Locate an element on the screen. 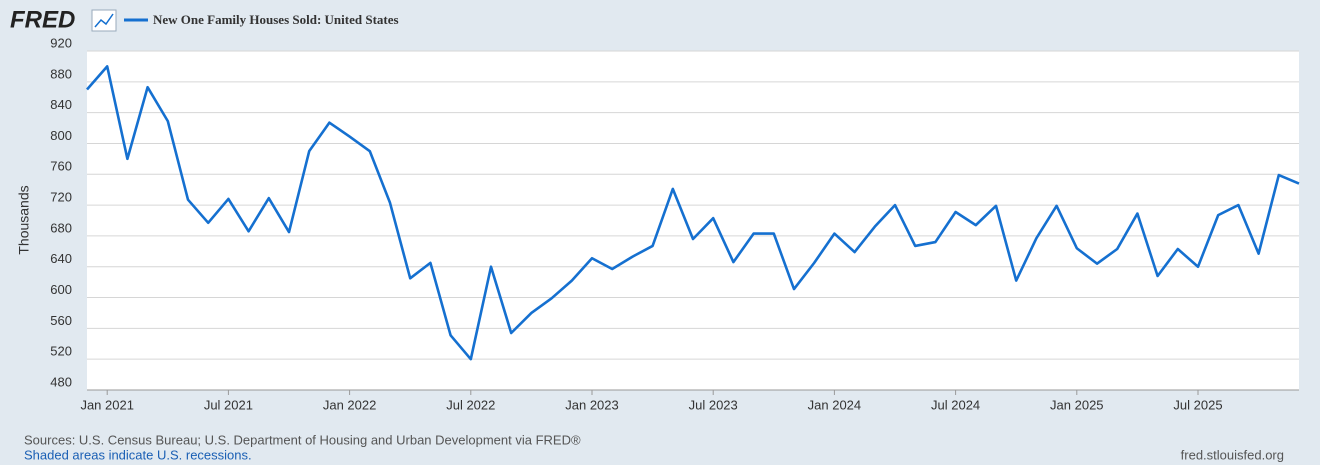 The height and width of the screenshot is (465, 1320). y-axis-label: Thousands is located at coordinates (24, 219).